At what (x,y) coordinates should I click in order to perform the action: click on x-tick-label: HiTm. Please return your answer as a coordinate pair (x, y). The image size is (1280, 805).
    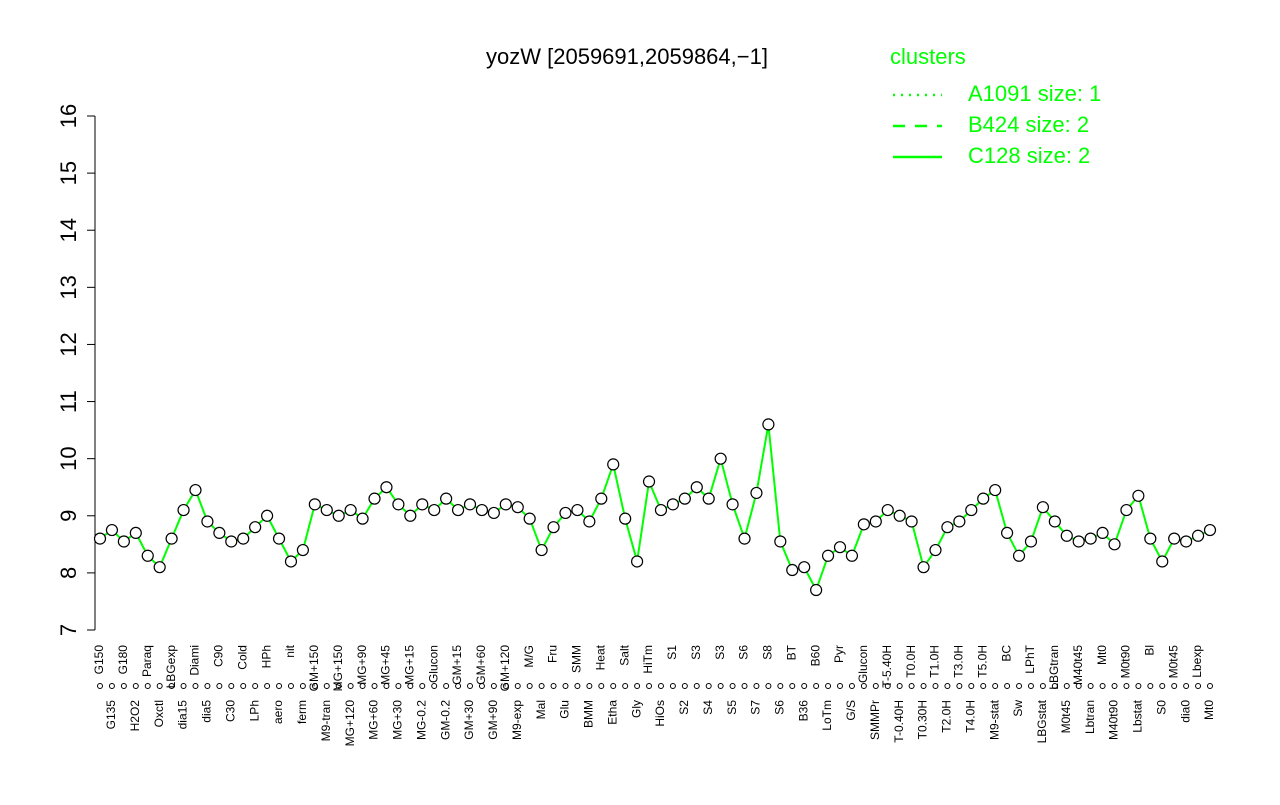
    Looking at the image, I should click on (648, 659).